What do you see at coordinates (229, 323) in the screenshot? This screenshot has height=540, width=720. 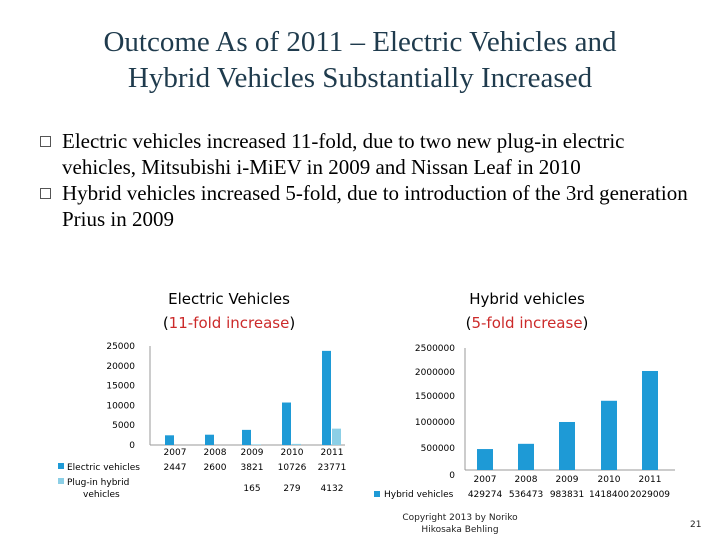 I see `chart-subtitle: (11-fold increase)` at bounding box center [229, 323].